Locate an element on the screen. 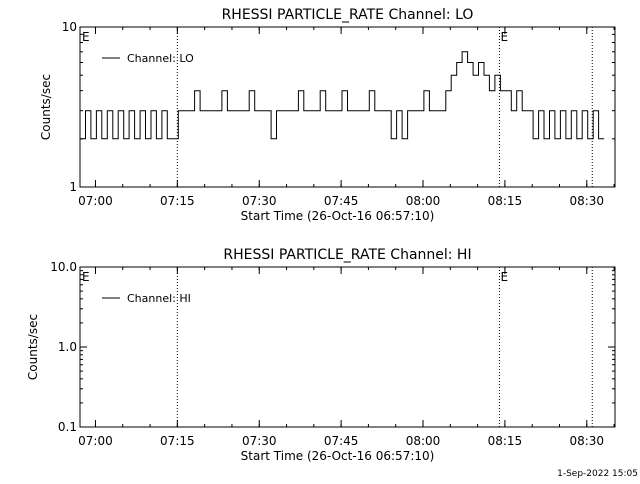 This screenshot has height=484, width=640. legend-label: Channel: HI is located at coordinates (159, 298).